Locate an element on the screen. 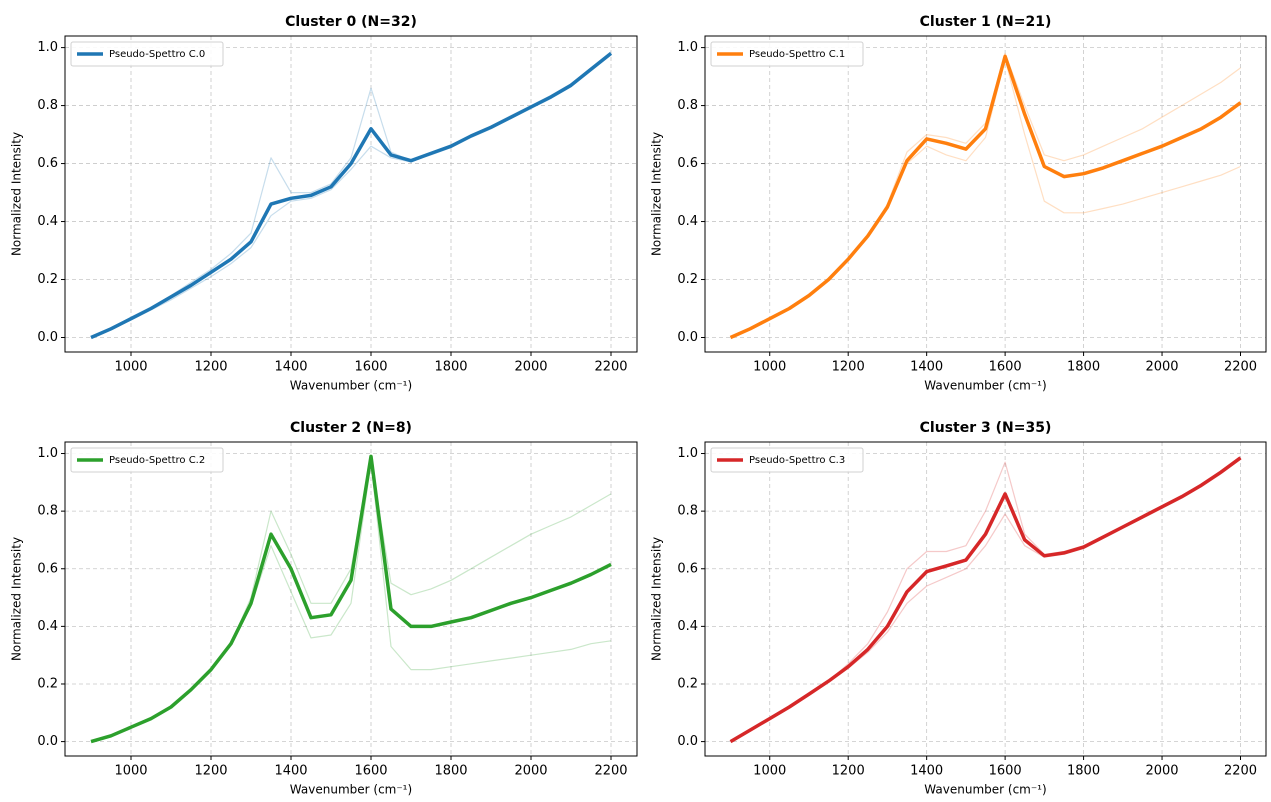 This screenshot has width=1271, height=802. subplot-title: Cluster 0 (N=32) is located at coordinates (351, 22).